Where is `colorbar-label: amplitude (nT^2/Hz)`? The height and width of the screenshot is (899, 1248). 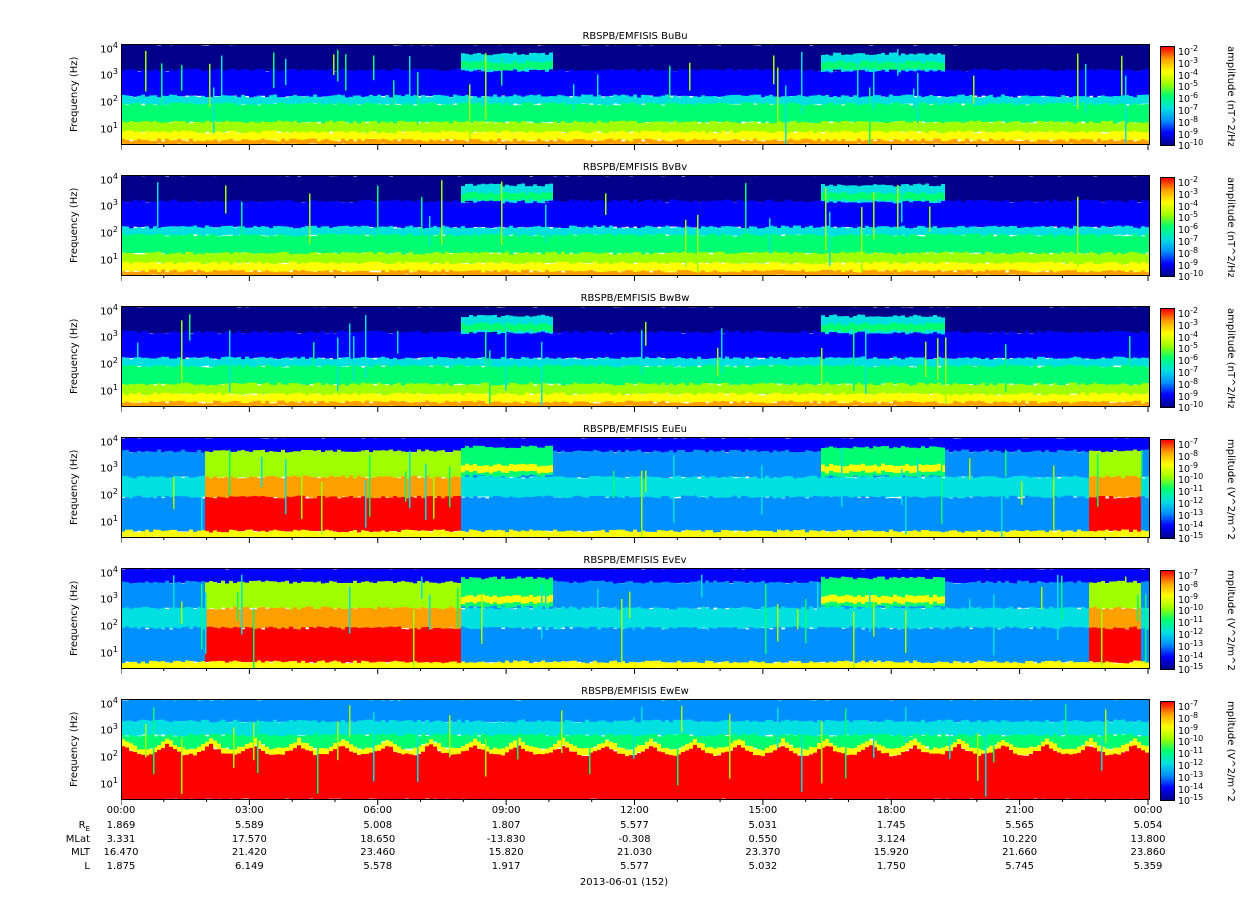 colorbar-label: amplitude (nT^2/Hz) is located at coordinates (1230, 96).